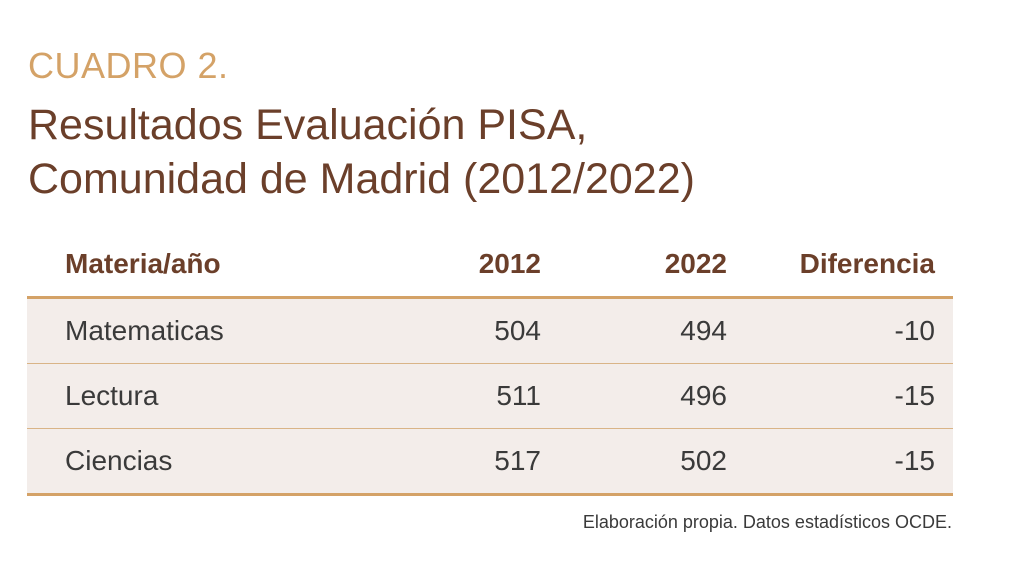  What do you see at coordinates (453, 396) in the screenshot?
I see `cell-2012: 511` at bounding box center [453, 396].